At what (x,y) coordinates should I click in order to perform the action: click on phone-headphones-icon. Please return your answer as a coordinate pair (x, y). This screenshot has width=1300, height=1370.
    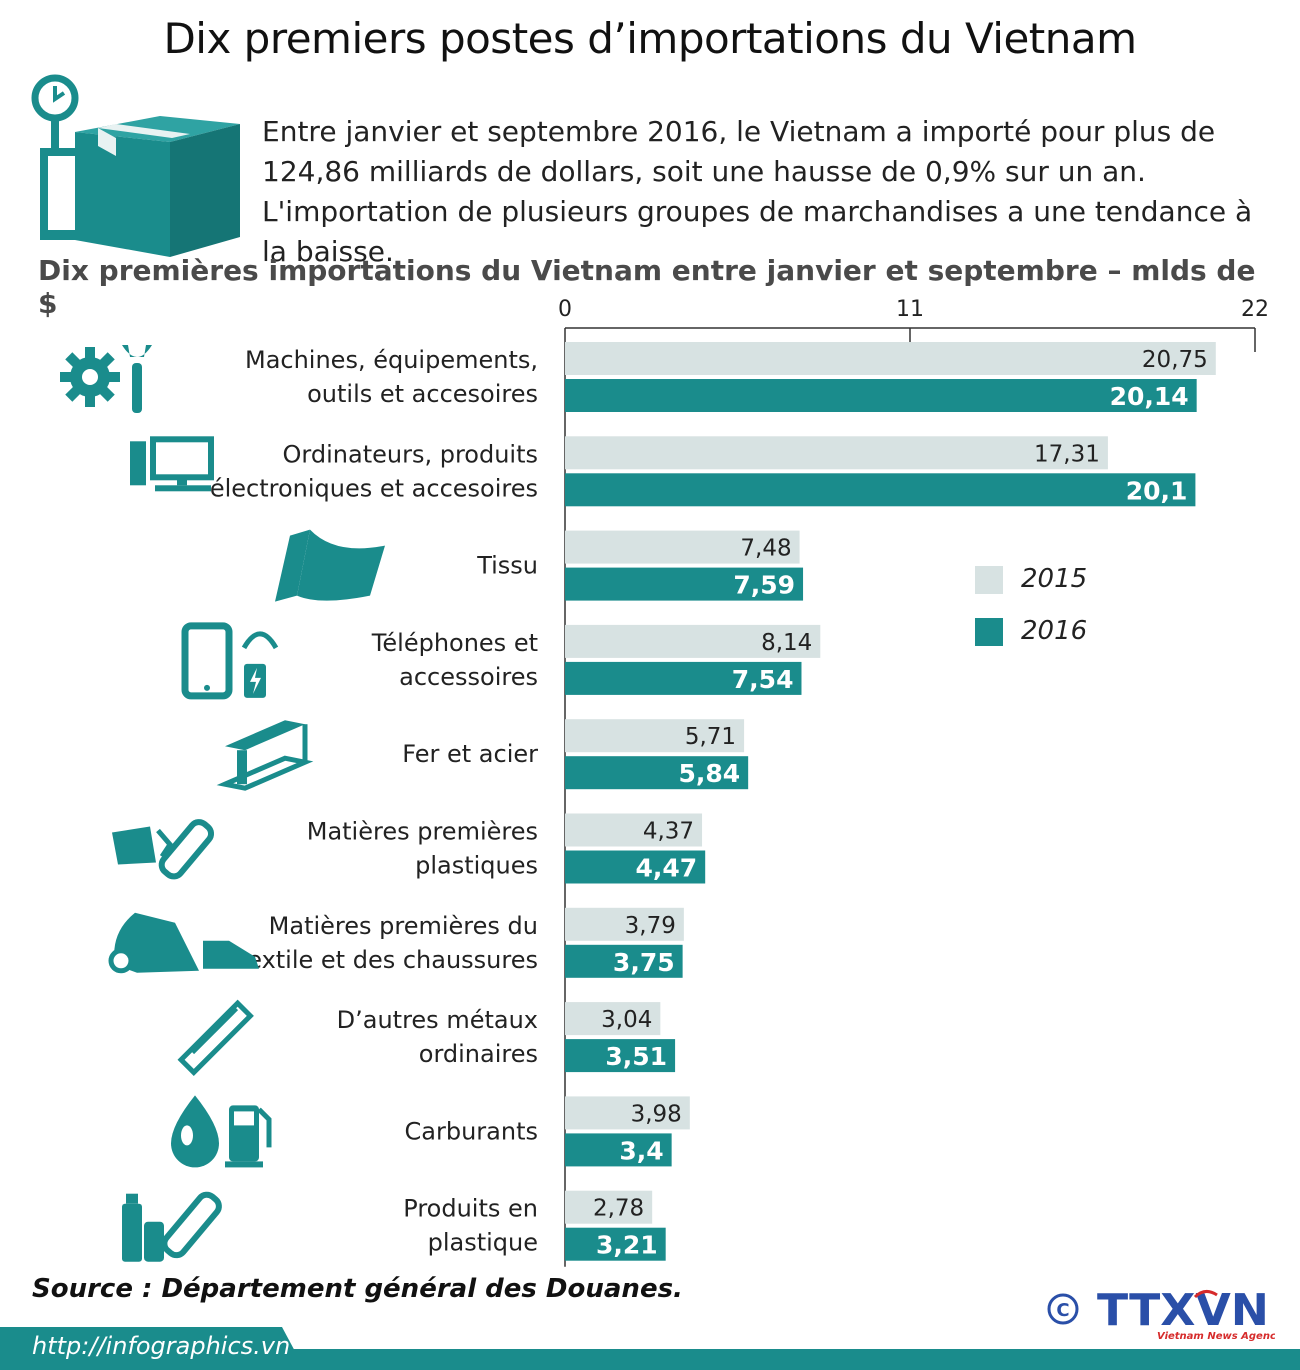
    Looking at the image, I should click on (230, 661).